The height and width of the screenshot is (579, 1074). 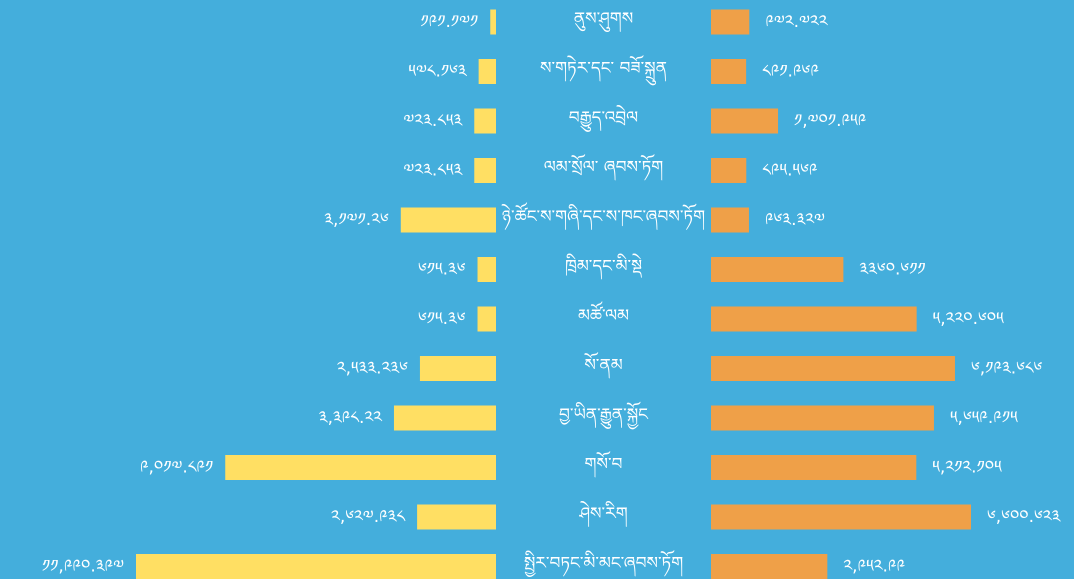 What do you see at coordinates (604, 465) in the screenshot?
I see `category-label: གསོ་བ` at bounding box center [604, 465].